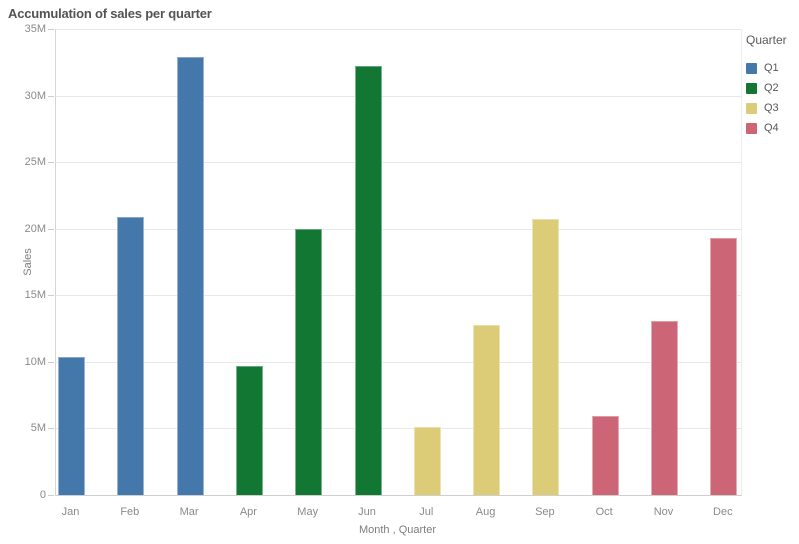 The image size is (799, 544). Describe the element at coordinates (308, 512) in the screenshot. I see `x-tick-label-may: May` at that location.